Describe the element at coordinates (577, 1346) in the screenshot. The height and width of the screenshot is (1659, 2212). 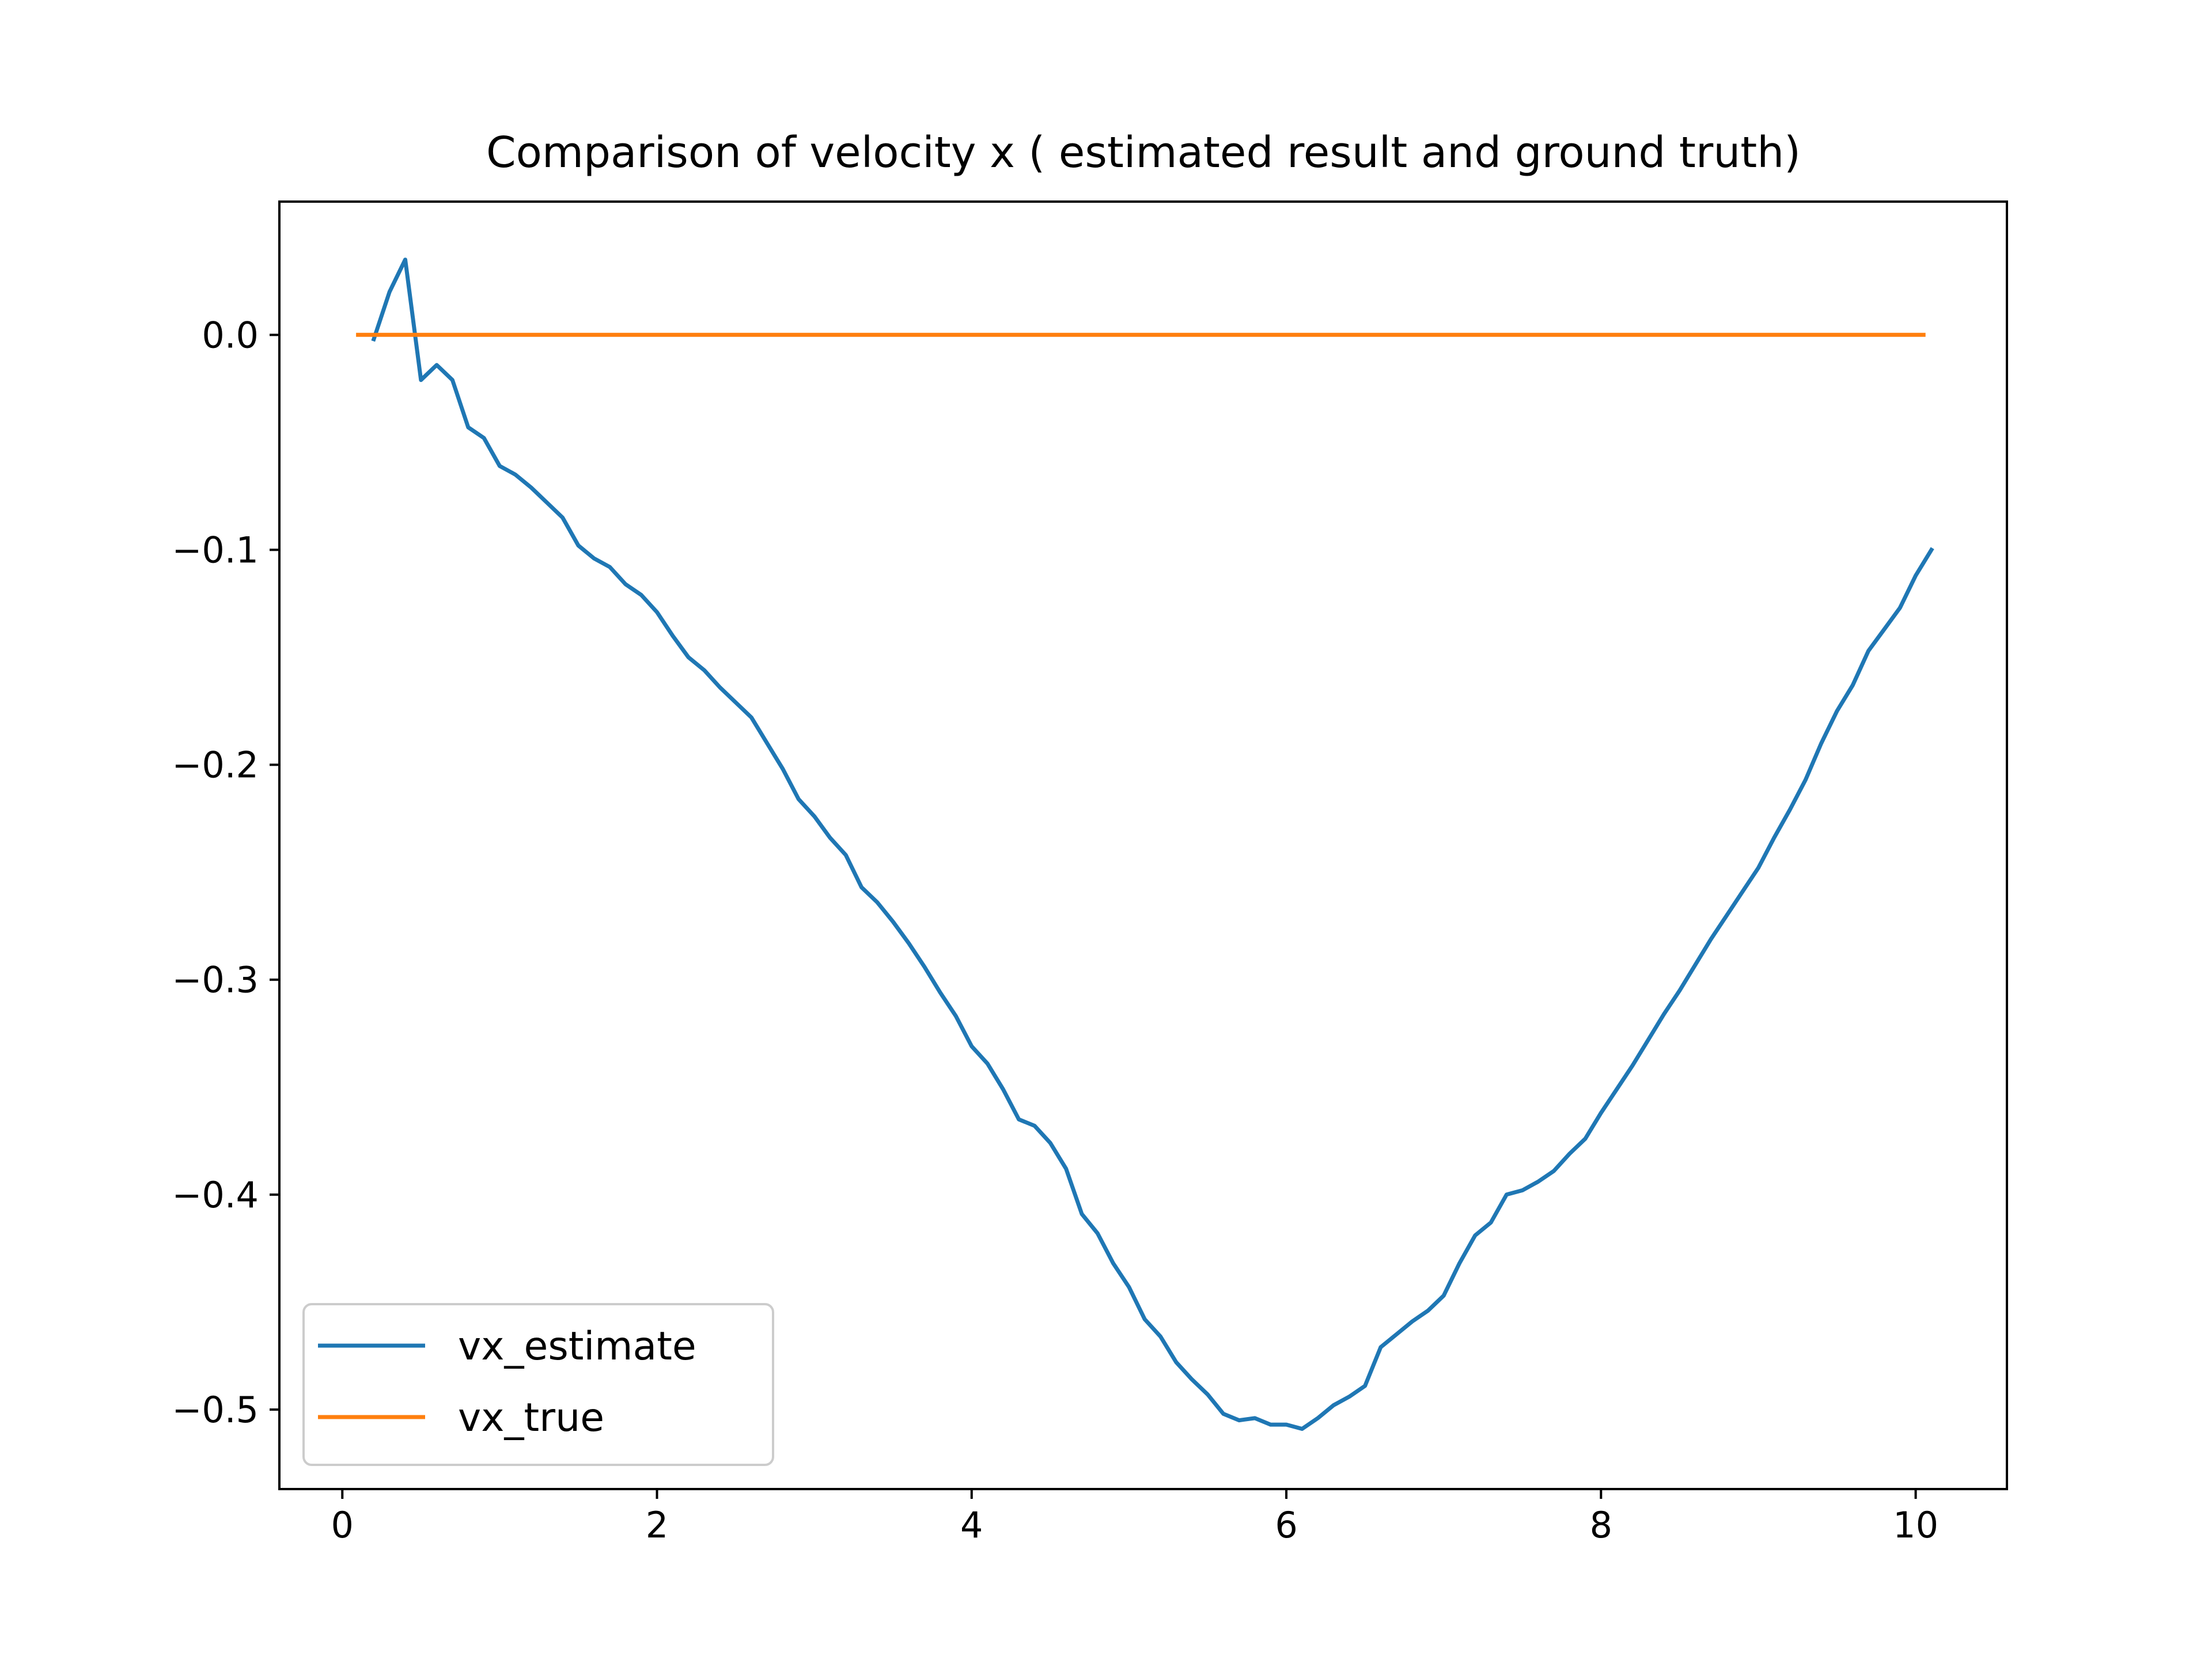
I see `legend-label-vx-estimate: vx_estimate` at that location.